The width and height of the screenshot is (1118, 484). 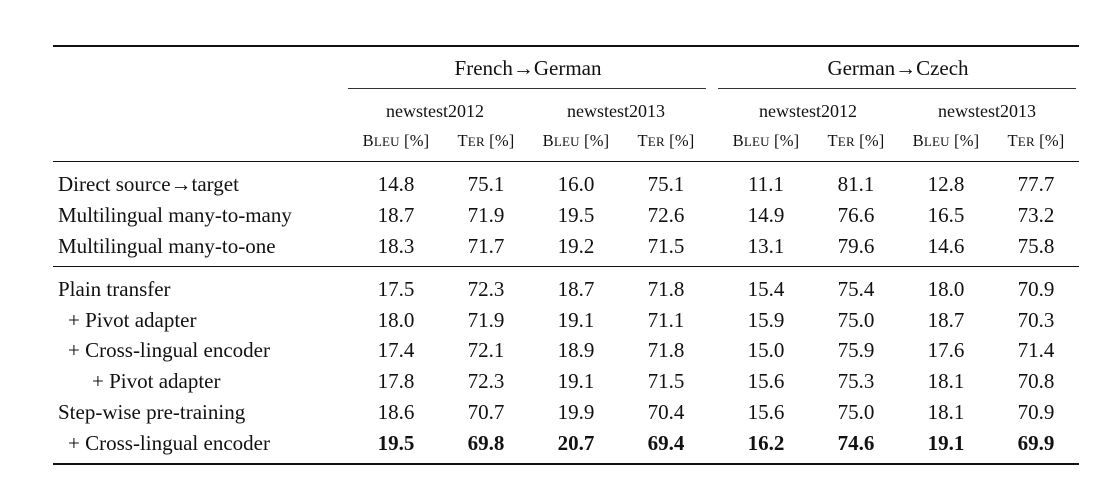 What do you see at coordinates (856, 350) in the screenshot?
I see `value-cell: 75.9` at bounding box center [856, 350].